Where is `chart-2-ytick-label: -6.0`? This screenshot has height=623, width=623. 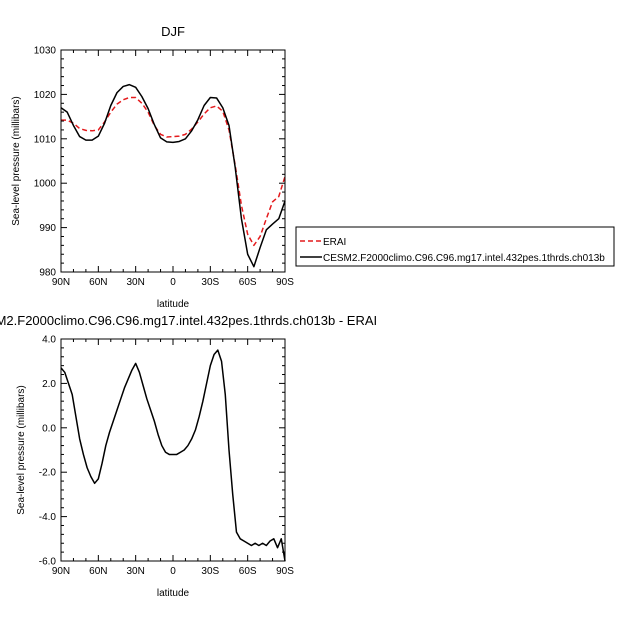
chart-2-ytick-label: -6.0 is located at coordinates (48, 562).